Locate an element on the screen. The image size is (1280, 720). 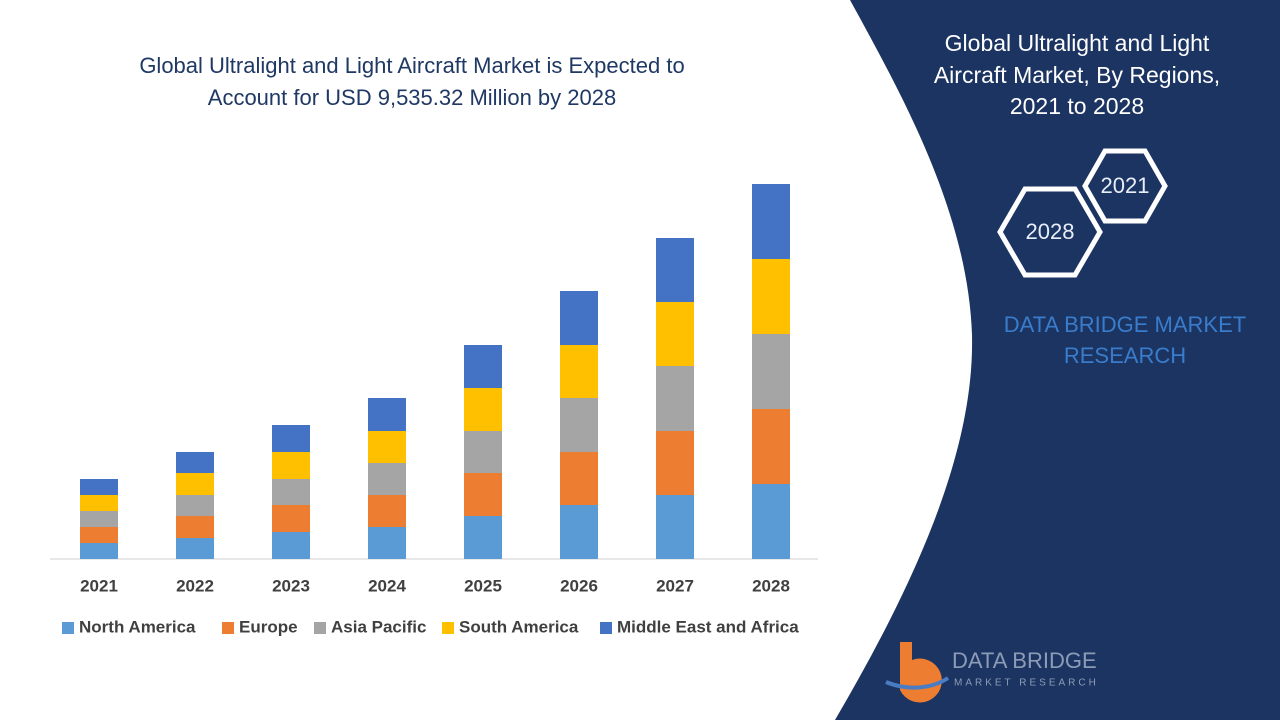
panel-title: Aircraft Market, By Regions, is located at coordinates (1077, 75).